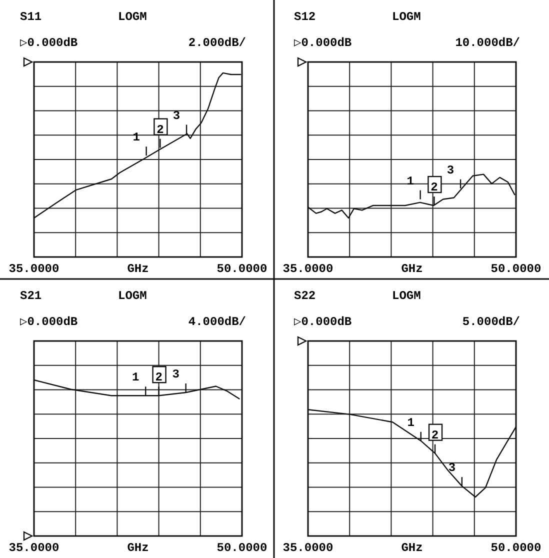 The width and height of the screenshot is (549, 558). I want to click on text: 10.000dB/, so click(487, 43).